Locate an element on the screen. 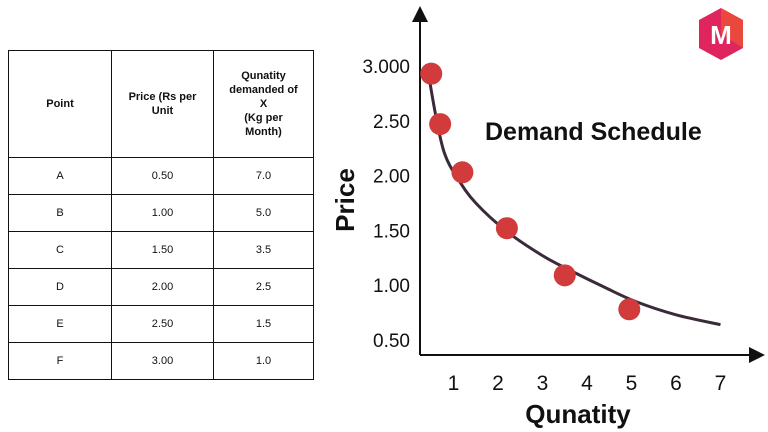  header-quantity-line: Month) is located at coordinates (263, 132).